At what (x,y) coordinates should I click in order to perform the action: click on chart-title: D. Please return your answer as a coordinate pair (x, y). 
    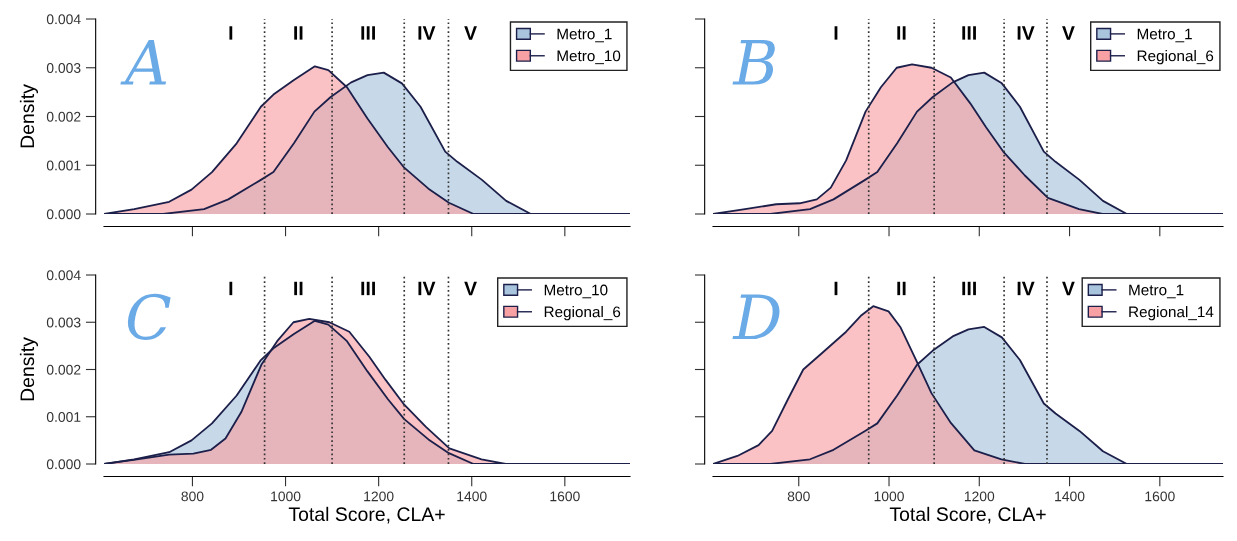
    Looking at the image, I should click on (756, 317).